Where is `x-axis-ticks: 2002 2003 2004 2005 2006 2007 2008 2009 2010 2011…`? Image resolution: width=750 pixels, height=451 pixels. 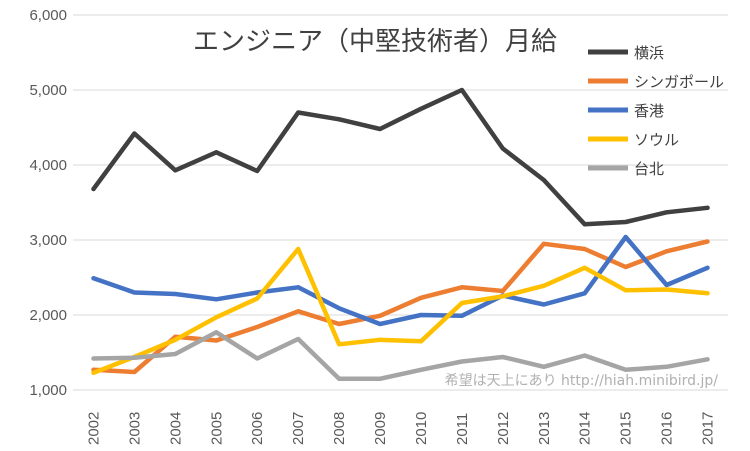
x-axis-ticks: 2002 2003 2004 2005 2006 2007 2008 2009 2010 2011… is located at coordinates (400, 428).